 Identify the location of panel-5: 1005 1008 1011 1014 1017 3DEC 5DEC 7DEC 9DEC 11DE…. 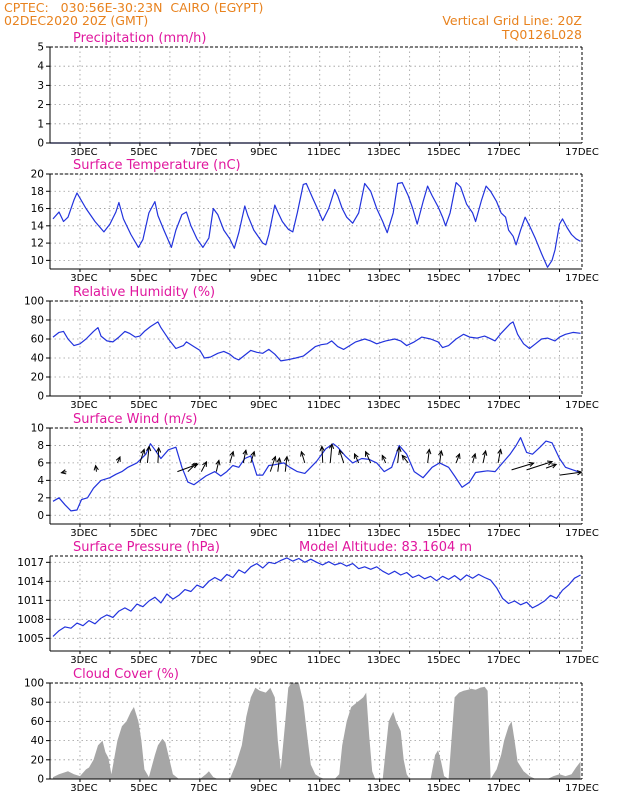
(308, 603).